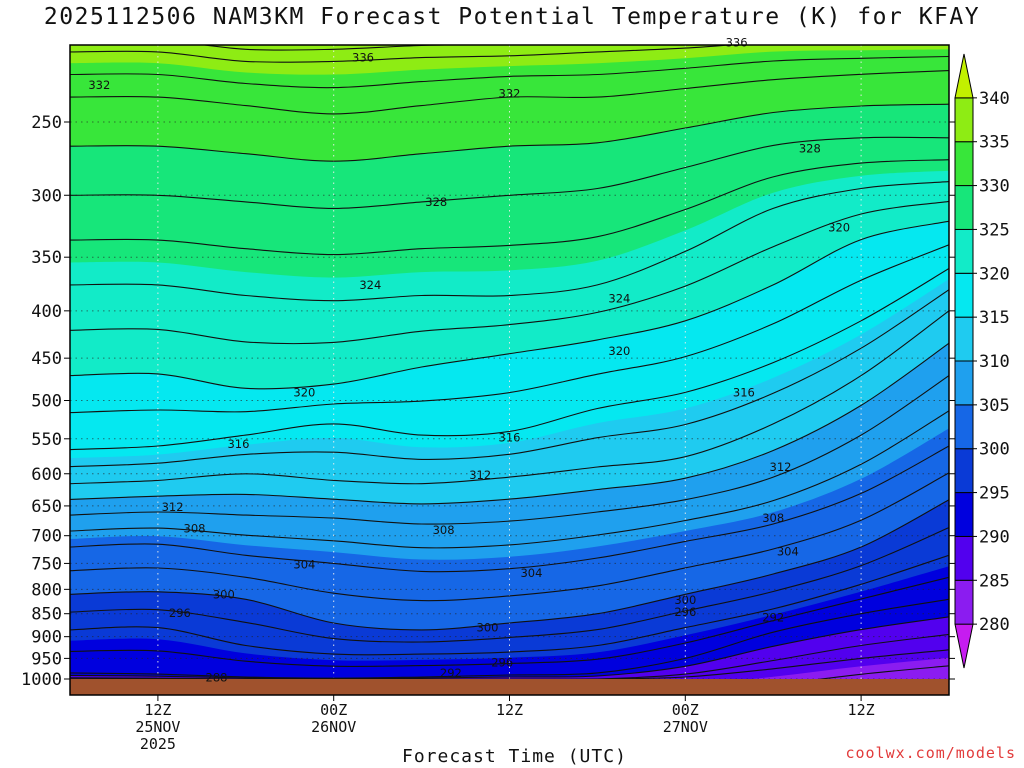  What do you see at coordinates (46, 507) in the screenshot?
I see `y-tick-label-650: 650` at bounding box center [46, 507].